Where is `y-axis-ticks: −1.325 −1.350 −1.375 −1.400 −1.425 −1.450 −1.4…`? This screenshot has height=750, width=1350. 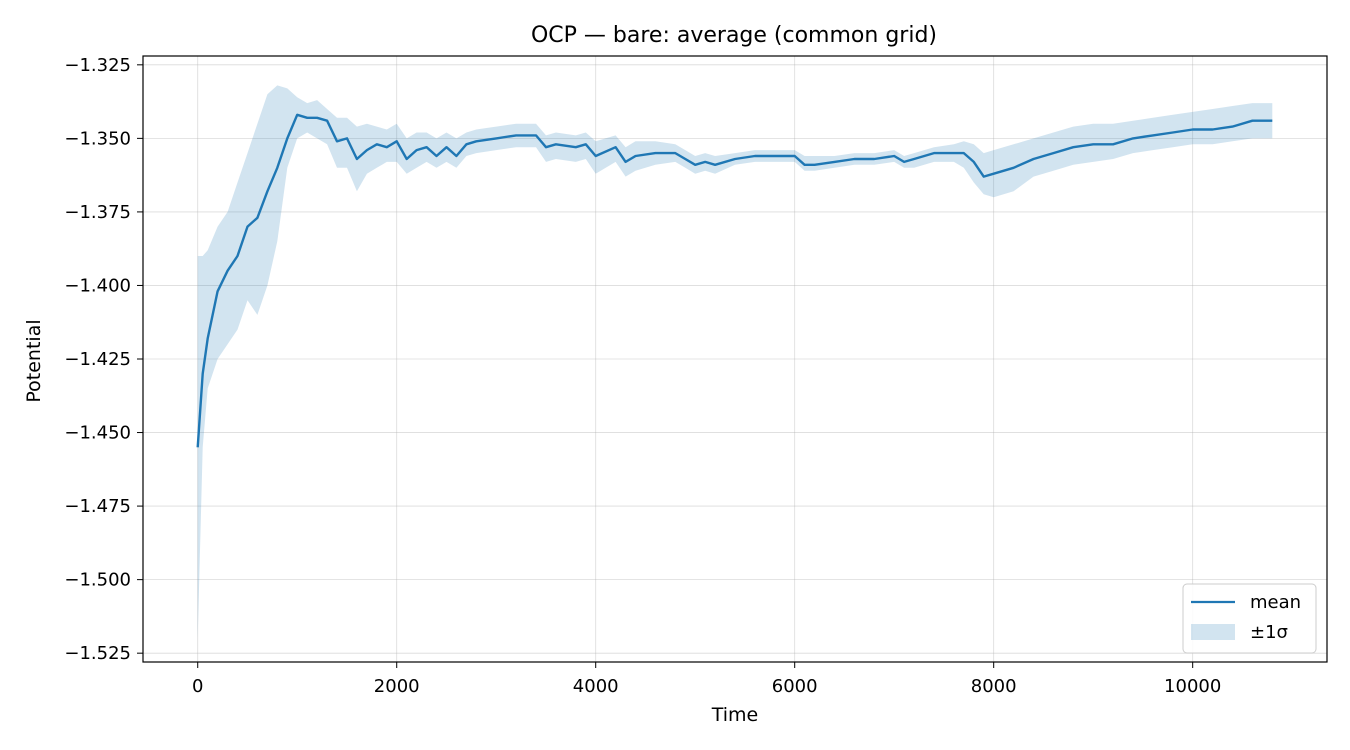
y-axis-ticks: −1.325 −1.350 −1.375 −1.400 −1.425 −1.450 −1.4… is located at coordinates (103, 359).